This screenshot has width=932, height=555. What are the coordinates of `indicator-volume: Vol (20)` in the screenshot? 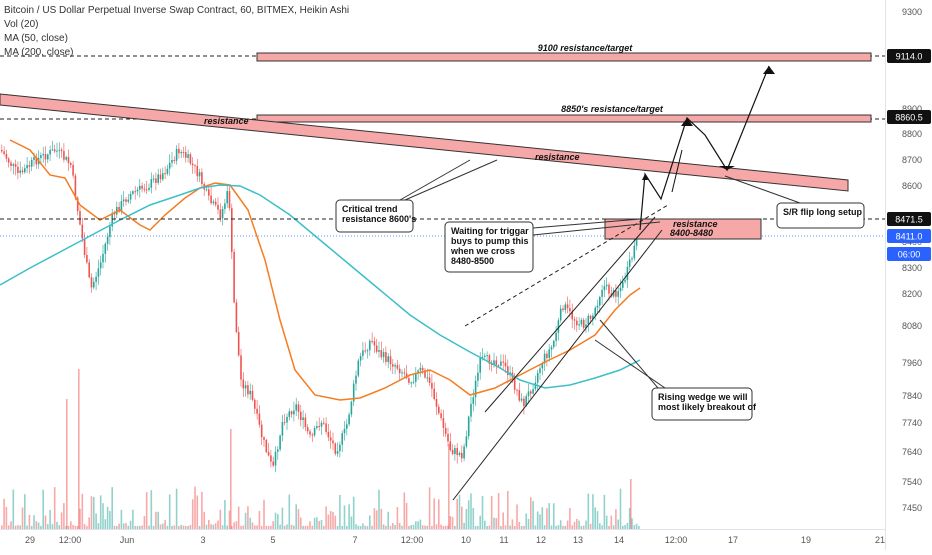 It's located at (21, 24).